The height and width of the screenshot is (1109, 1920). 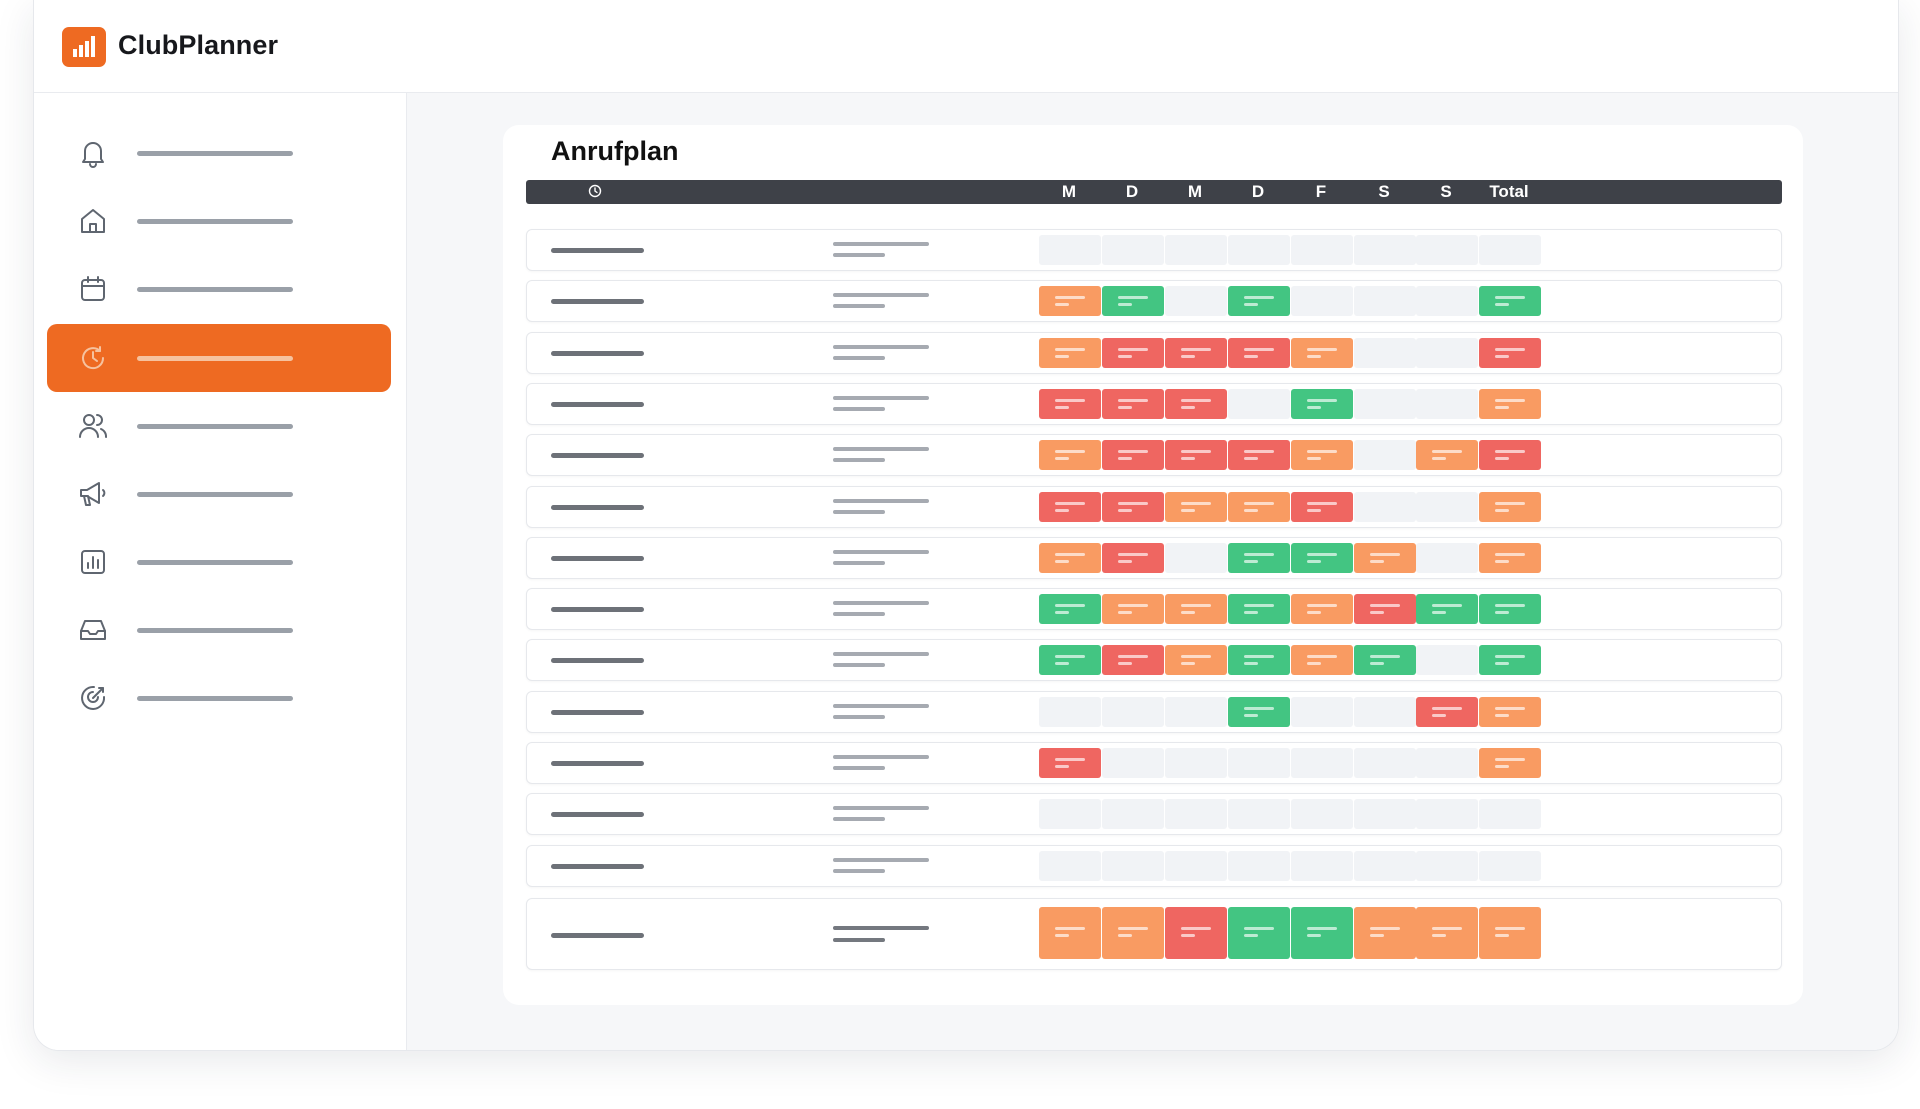 What do you see at coordinates (219, 153) in the screenshot?
I see `sidebar-item-notifications` at bounding box center [219, 153].